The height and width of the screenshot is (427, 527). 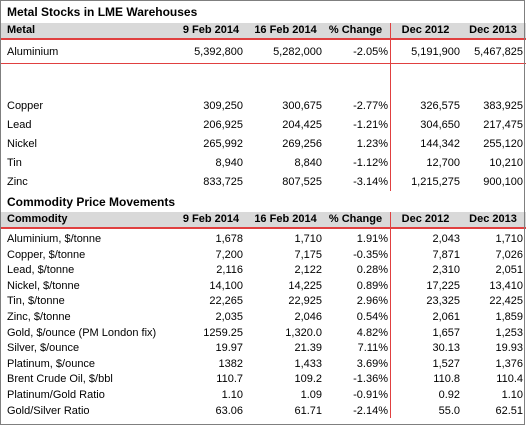 I want to click on value-change: 0.89%, so click(x=372, y=285).